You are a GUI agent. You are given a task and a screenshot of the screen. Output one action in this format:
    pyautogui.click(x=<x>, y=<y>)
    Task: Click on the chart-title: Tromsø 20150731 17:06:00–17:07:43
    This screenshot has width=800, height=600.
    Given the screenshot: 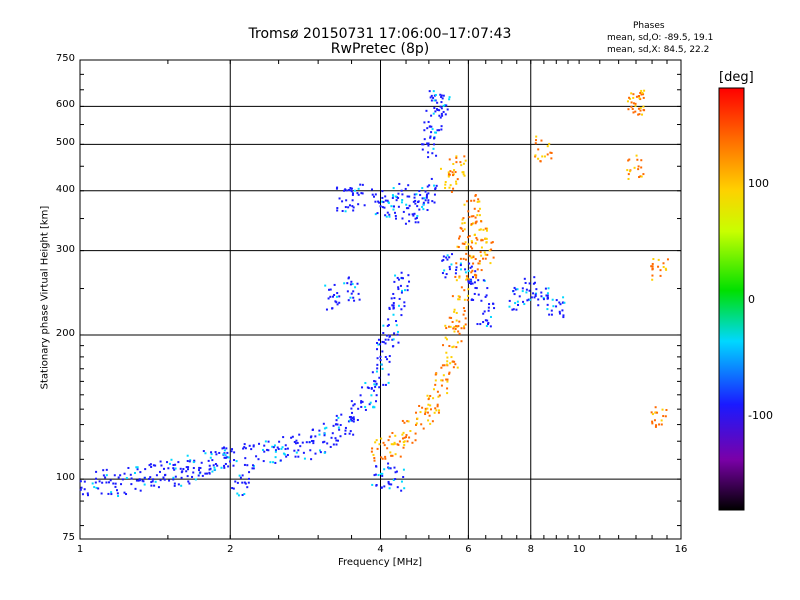 What is the action you would take?
    pyautogui.click(x=380, y=34)
    